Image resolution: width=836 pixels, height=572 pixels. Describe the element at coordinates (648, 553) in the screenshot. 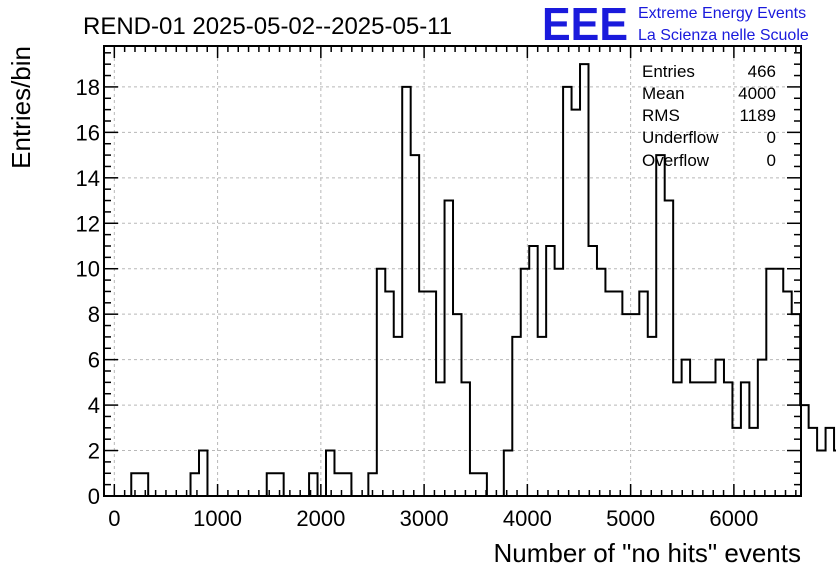

I see `x-axis-title: Number of "no hits" events` at that location.